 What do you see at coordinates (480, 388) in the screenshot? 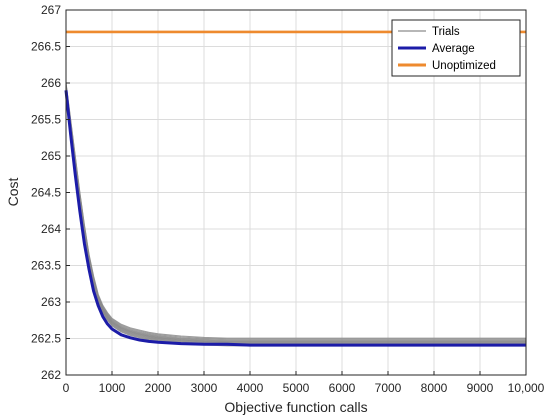
I see `x-tick-label: 9000` at bounding box center [480, 388].